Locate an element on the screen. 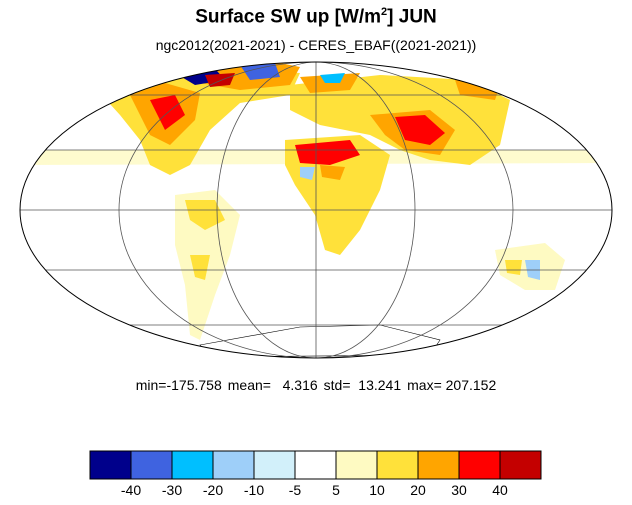  title-suffix: ] JUN is located at coordinates (412, 17).